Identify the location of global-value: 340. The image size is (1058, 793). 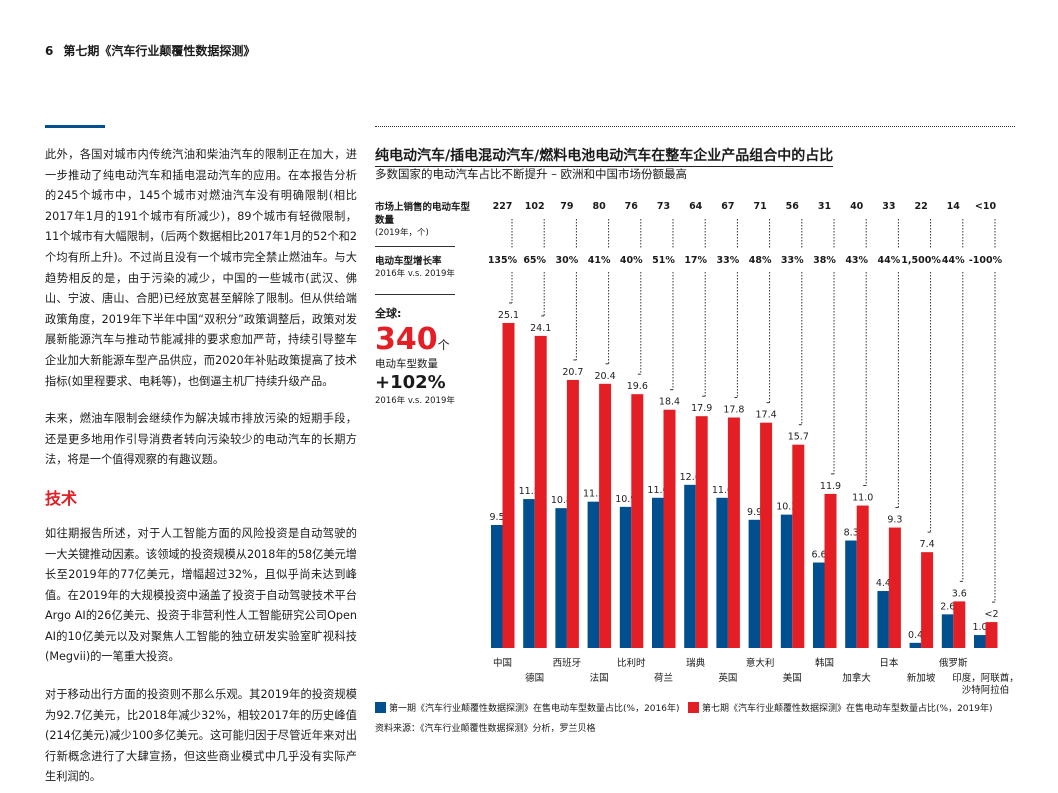
(406, 339).